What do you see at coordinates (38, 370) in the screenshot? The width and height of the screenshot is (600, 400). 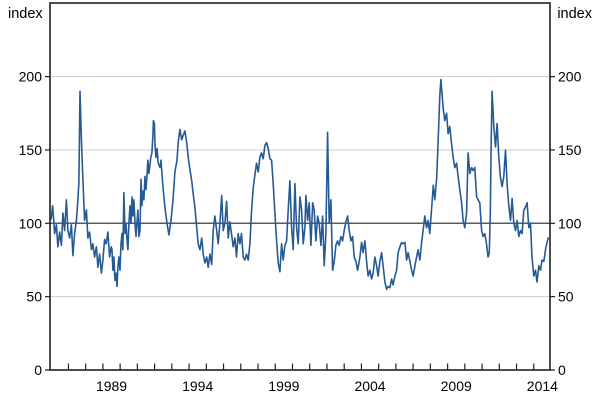 I see `y-tick-label-left-0: 0` at bounding box center [38, 370].